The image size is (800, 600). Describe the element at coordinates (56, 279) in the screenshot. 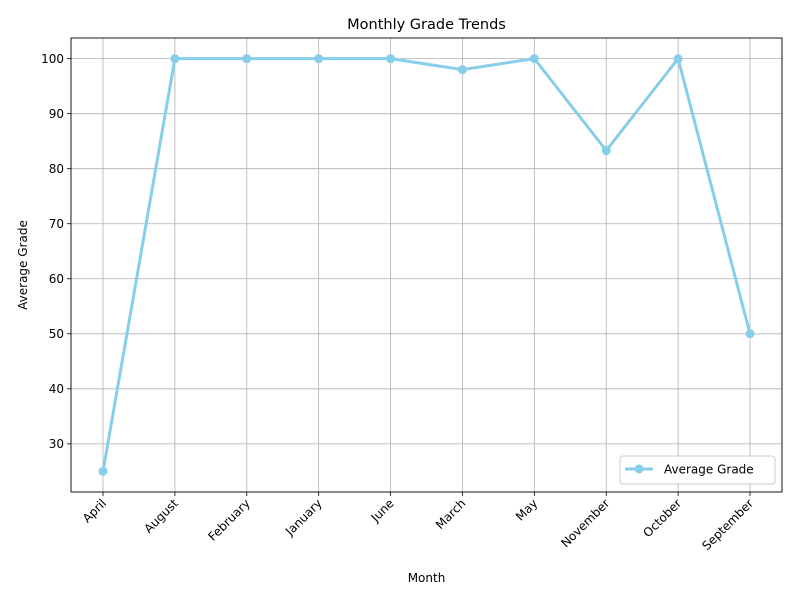

I see `y-tick-label: 60` at that location.